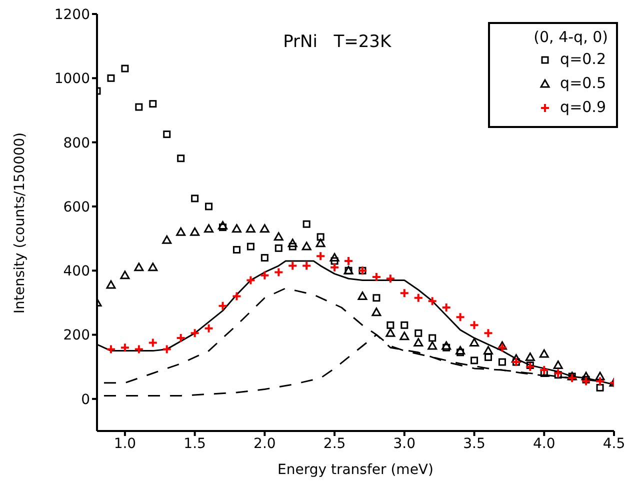 The height and width of the screenshot is (488, 638). I want to click on y-tick-label: 800, so click(76, 143).